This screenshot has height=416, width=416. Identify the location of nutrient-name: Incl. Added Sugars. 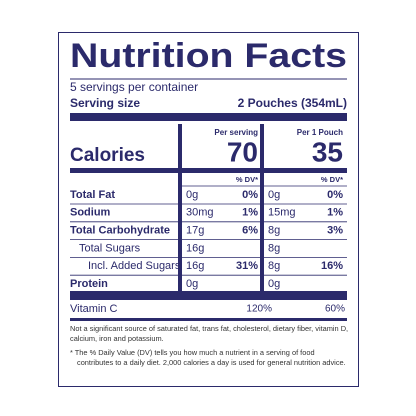
(134, 266).